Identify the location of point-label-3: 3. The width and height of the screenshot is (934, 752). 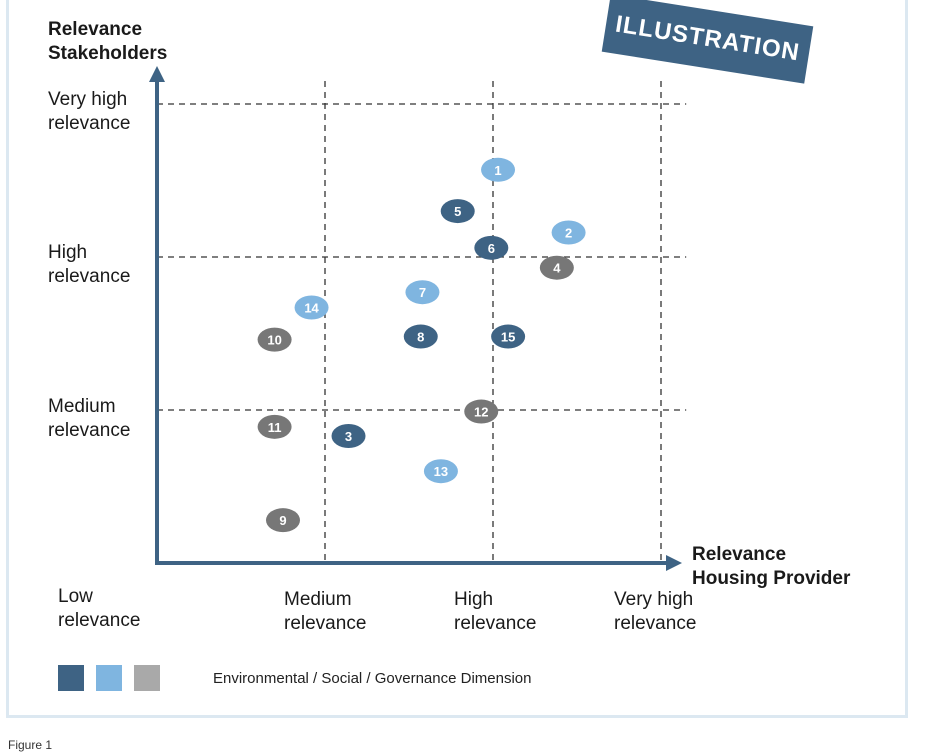
(348, 436).